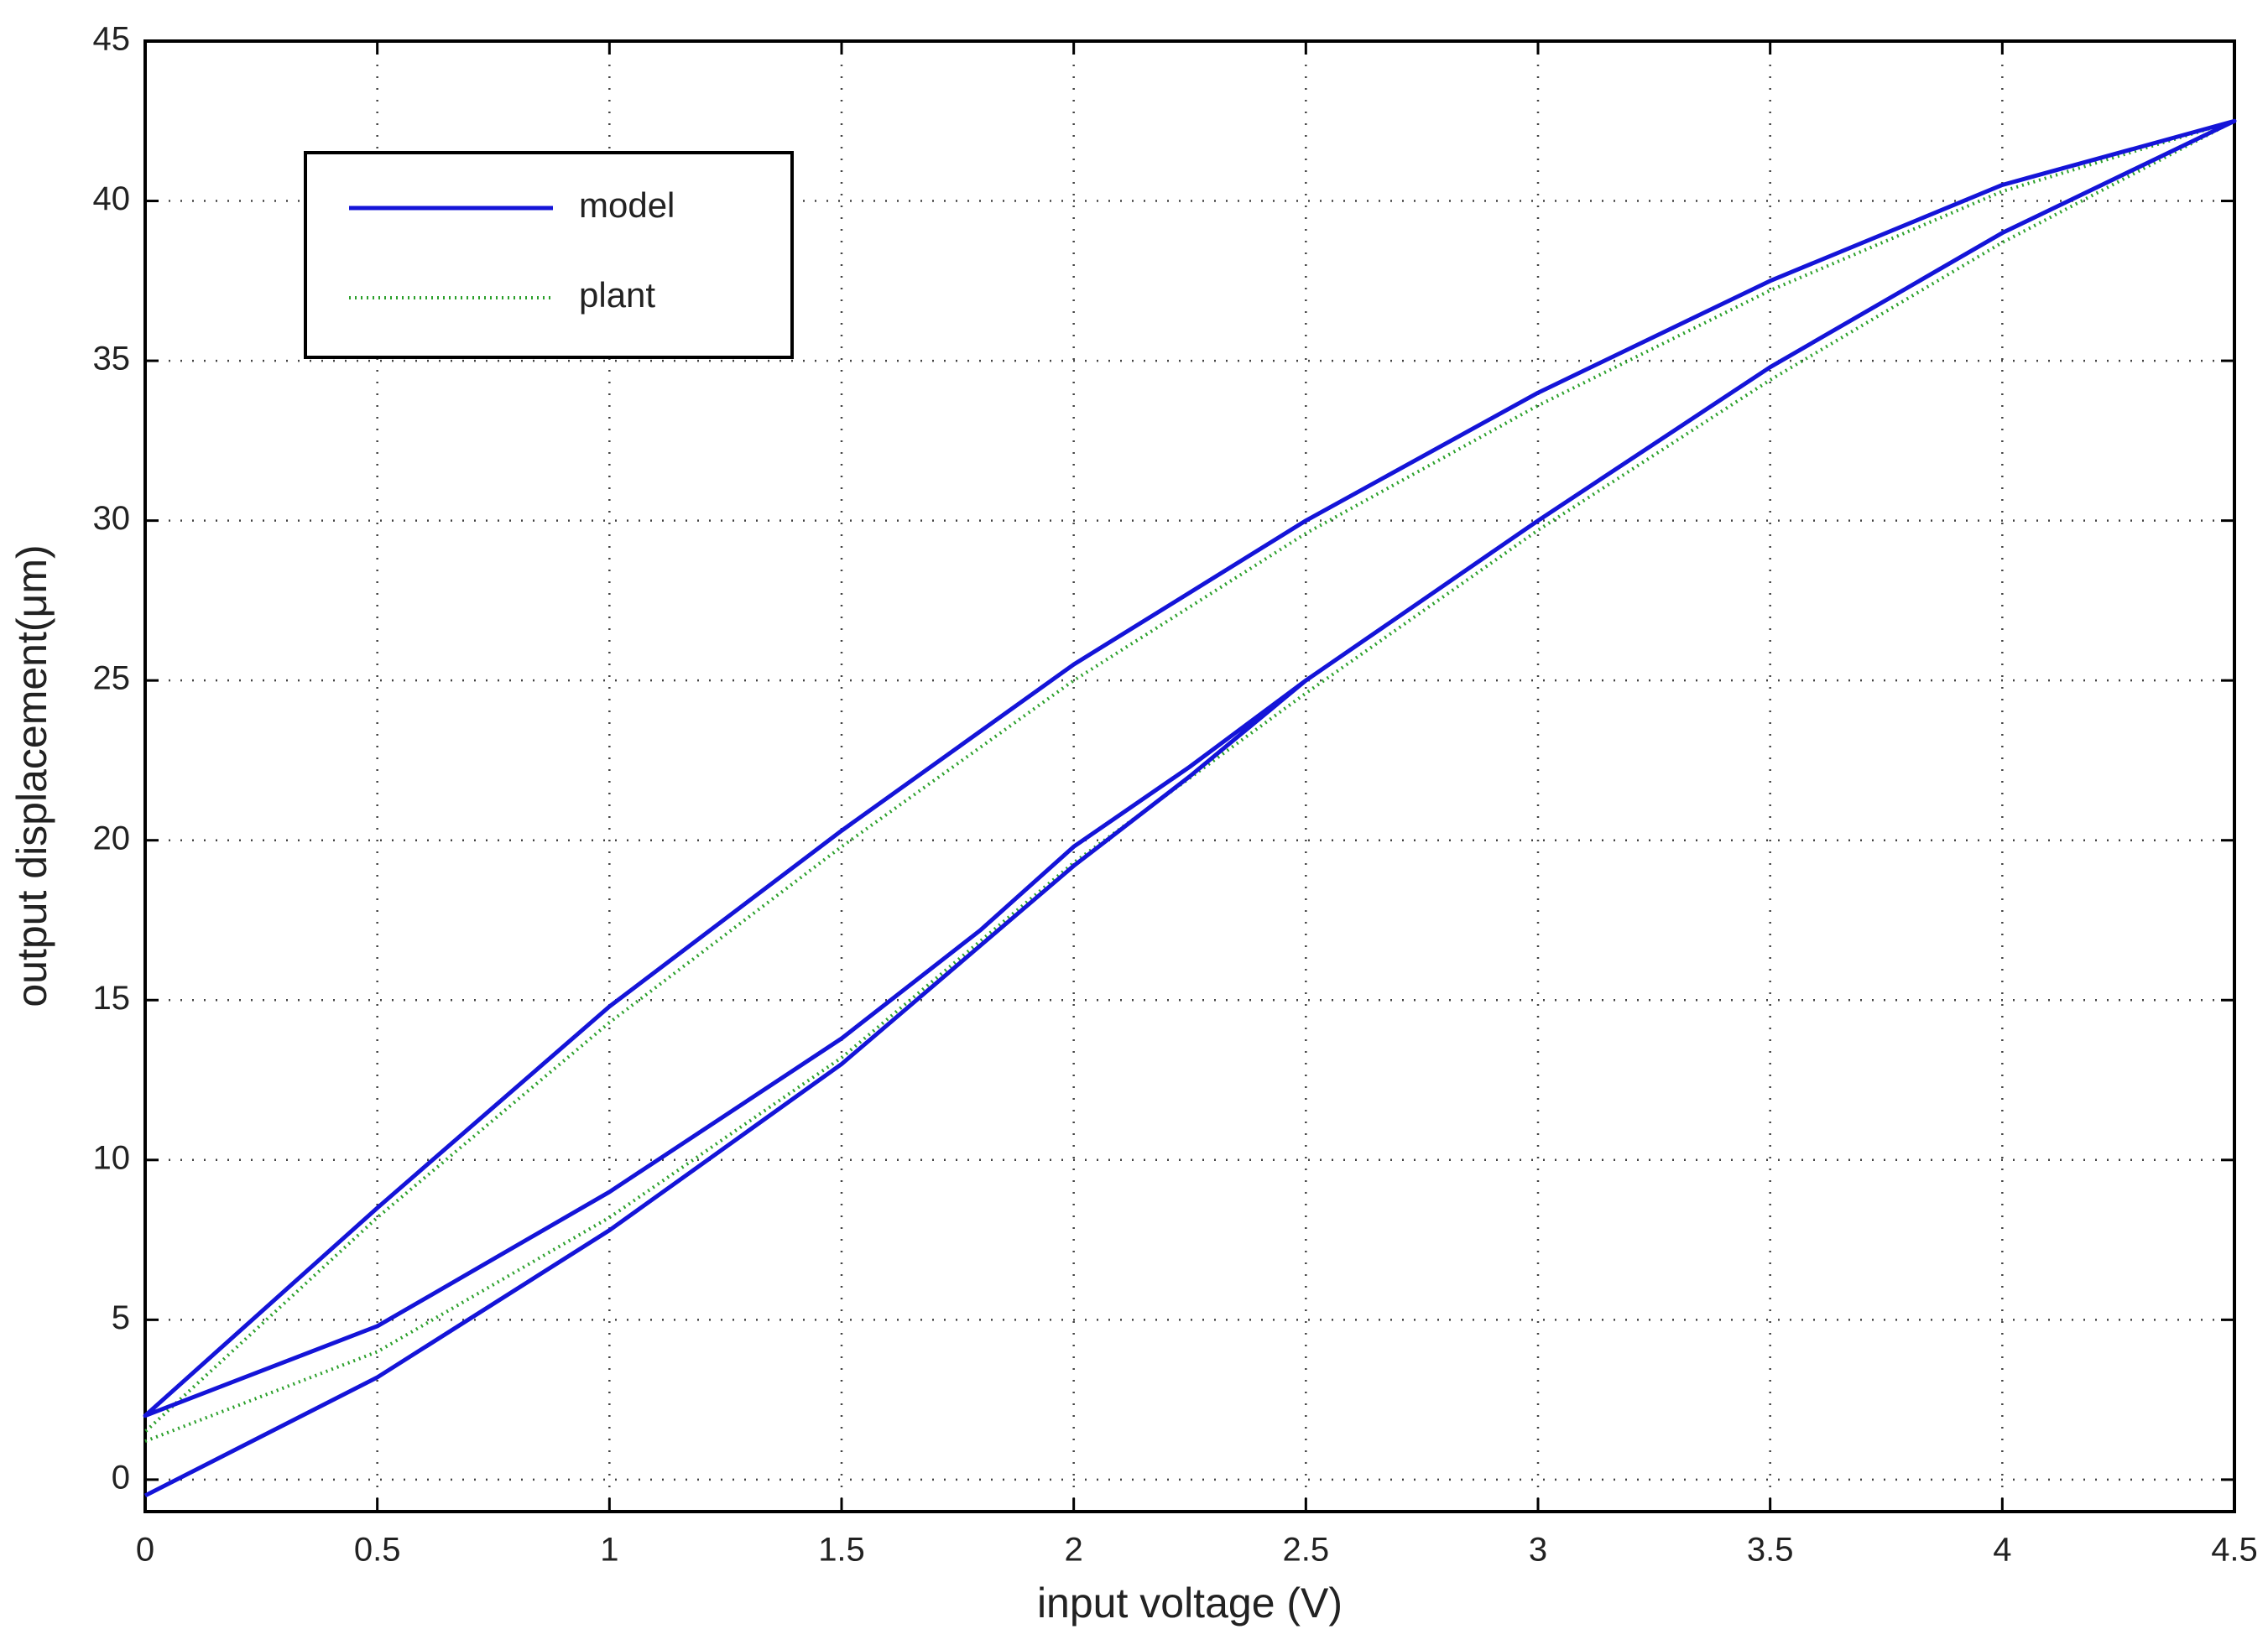 The width and height of the screenshot is (2268, 1650). I want to click on y-tick-label: 0, so click(121, 1477).